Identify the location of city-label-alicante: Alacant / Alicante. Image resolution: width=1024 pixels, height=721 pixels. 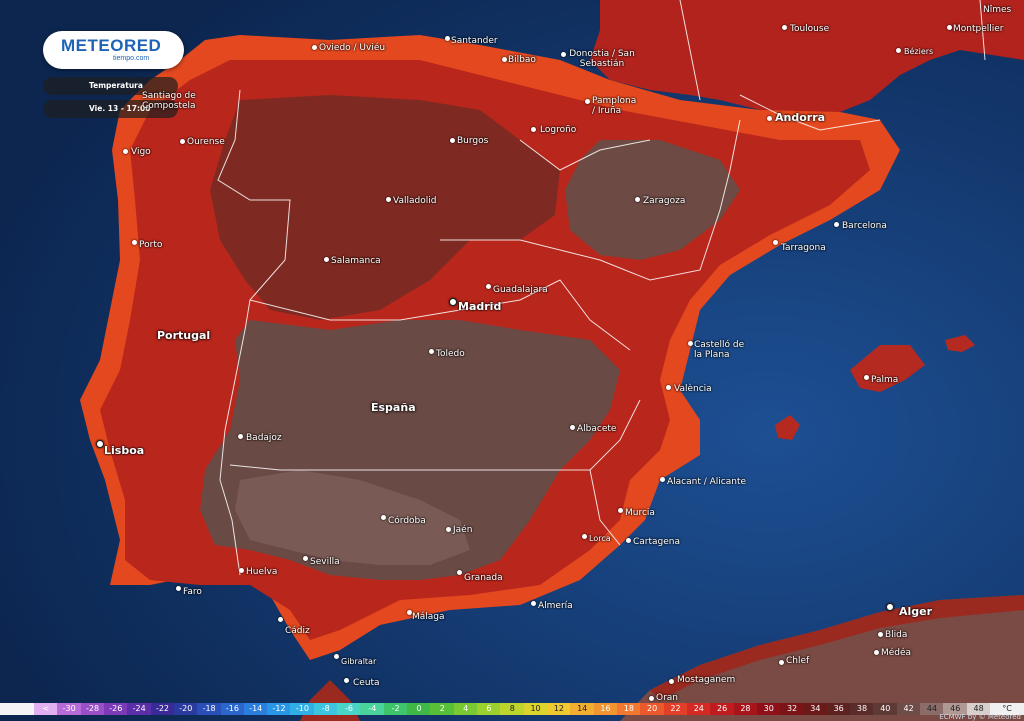
(707, 482).